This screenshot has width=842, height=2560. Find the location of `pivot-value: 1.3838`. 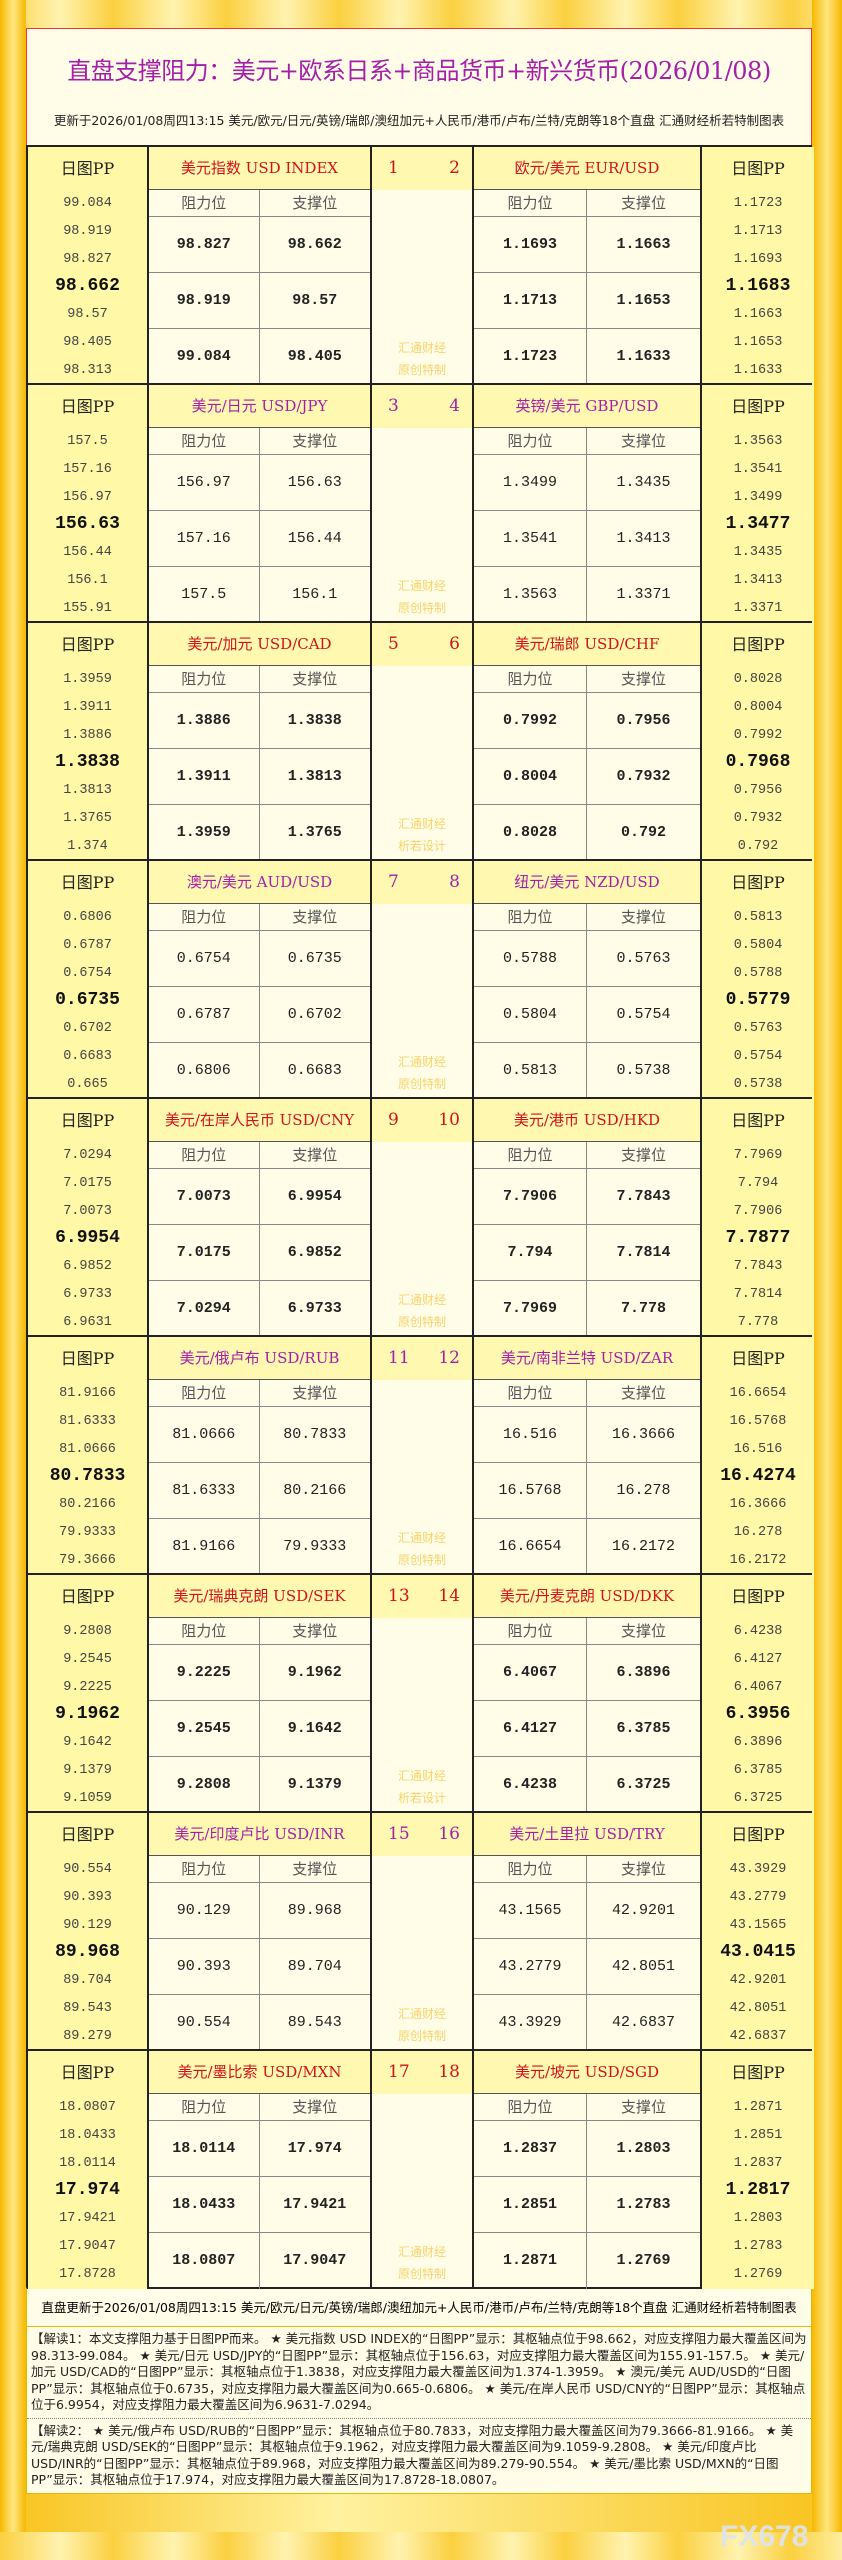

pivot-value: 1.3838 is located at coordinates (87, 762).